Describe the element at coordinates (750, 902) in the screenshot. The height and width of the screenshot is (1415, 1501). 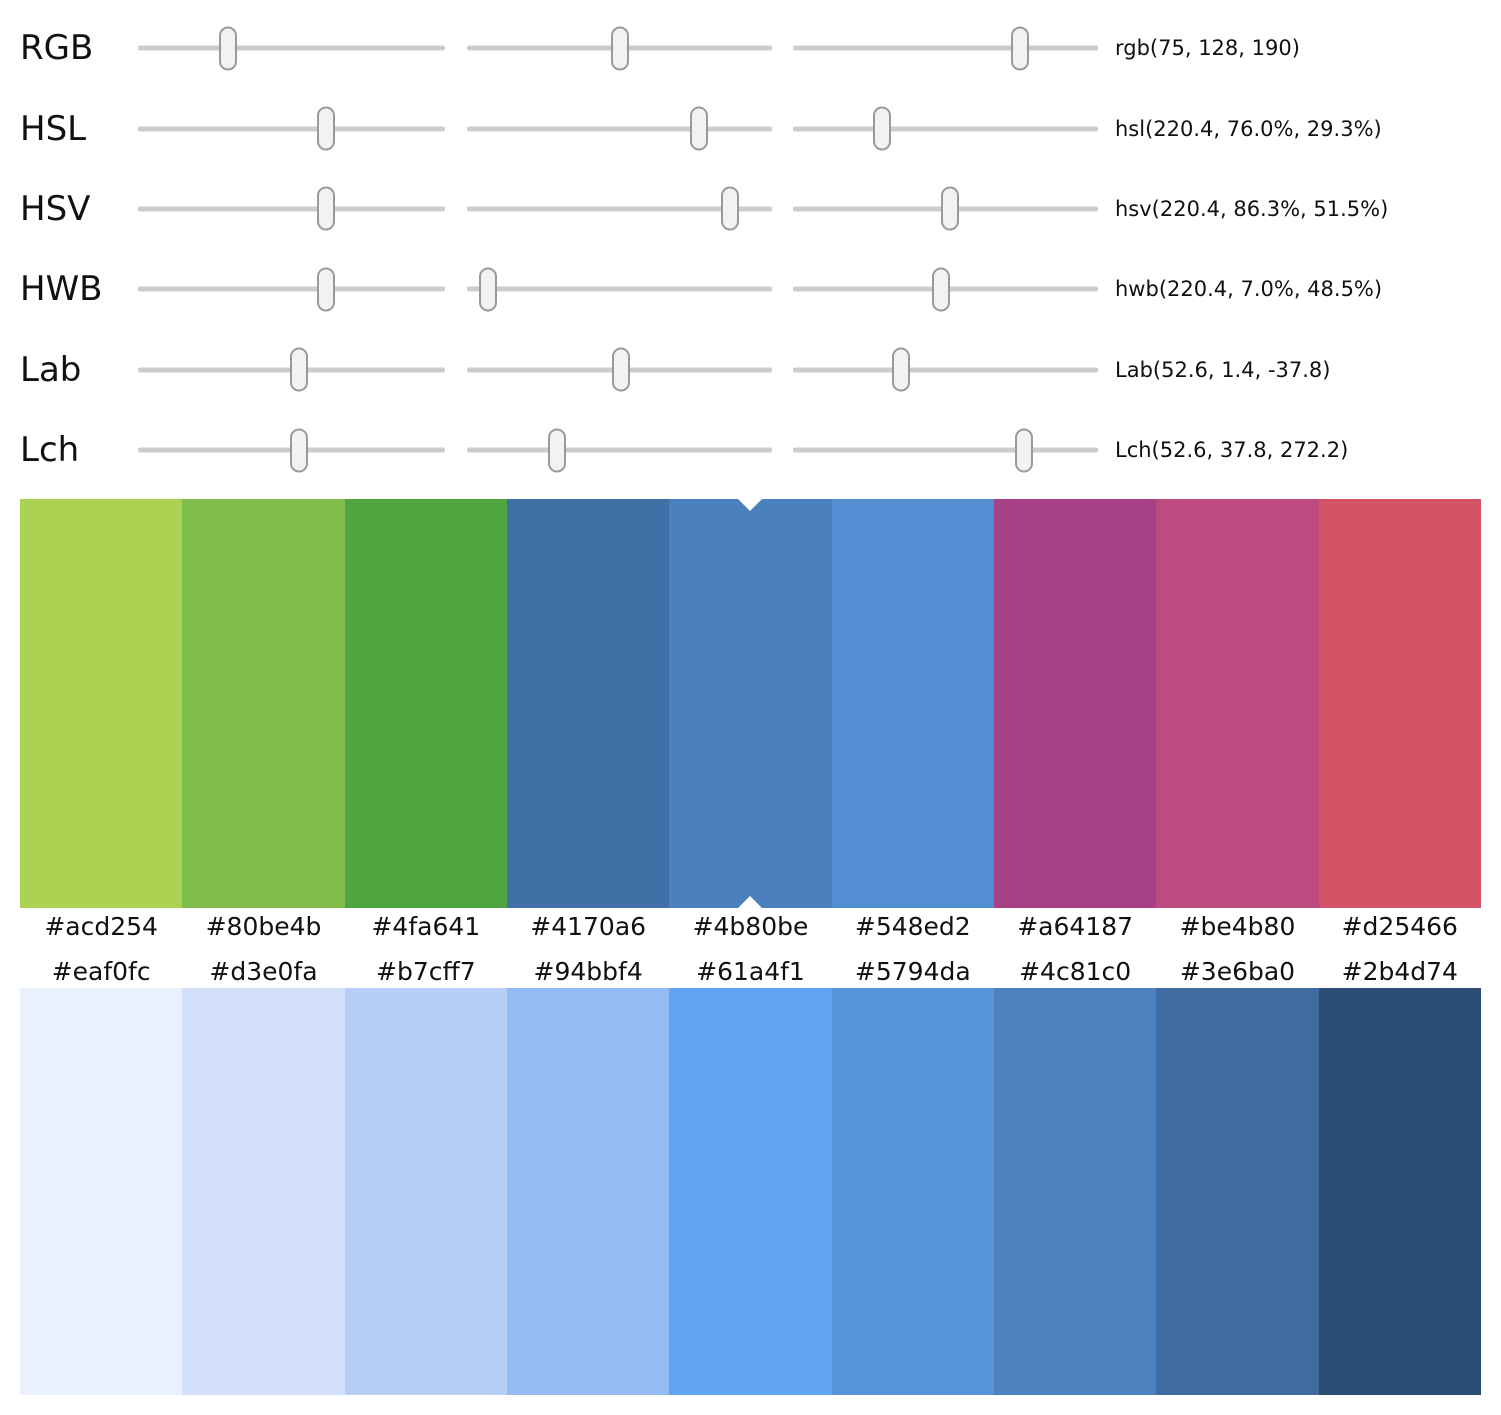
I see `selected-swatch-marker-bottom` at that location.